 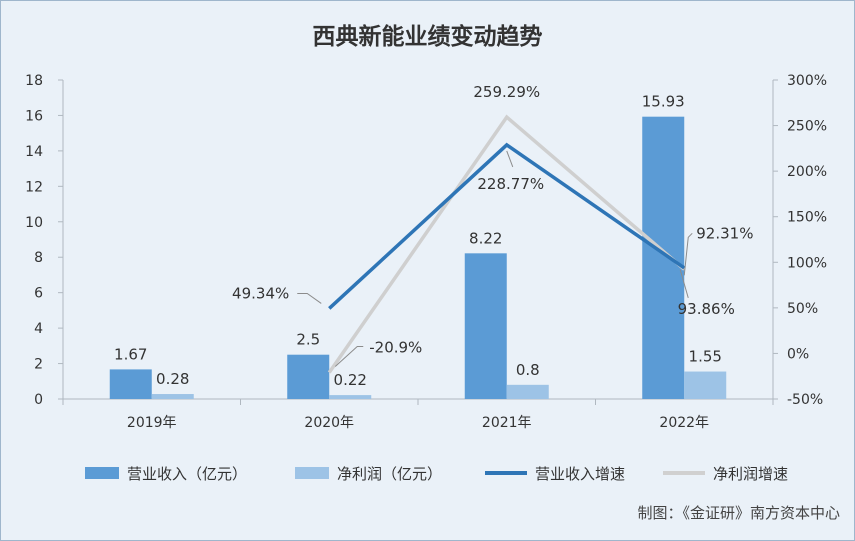 What do you see at coordinates (329, 423) in the screenshot?
I see `x-tick-label: 2020年` at bounding box center [329, 423].